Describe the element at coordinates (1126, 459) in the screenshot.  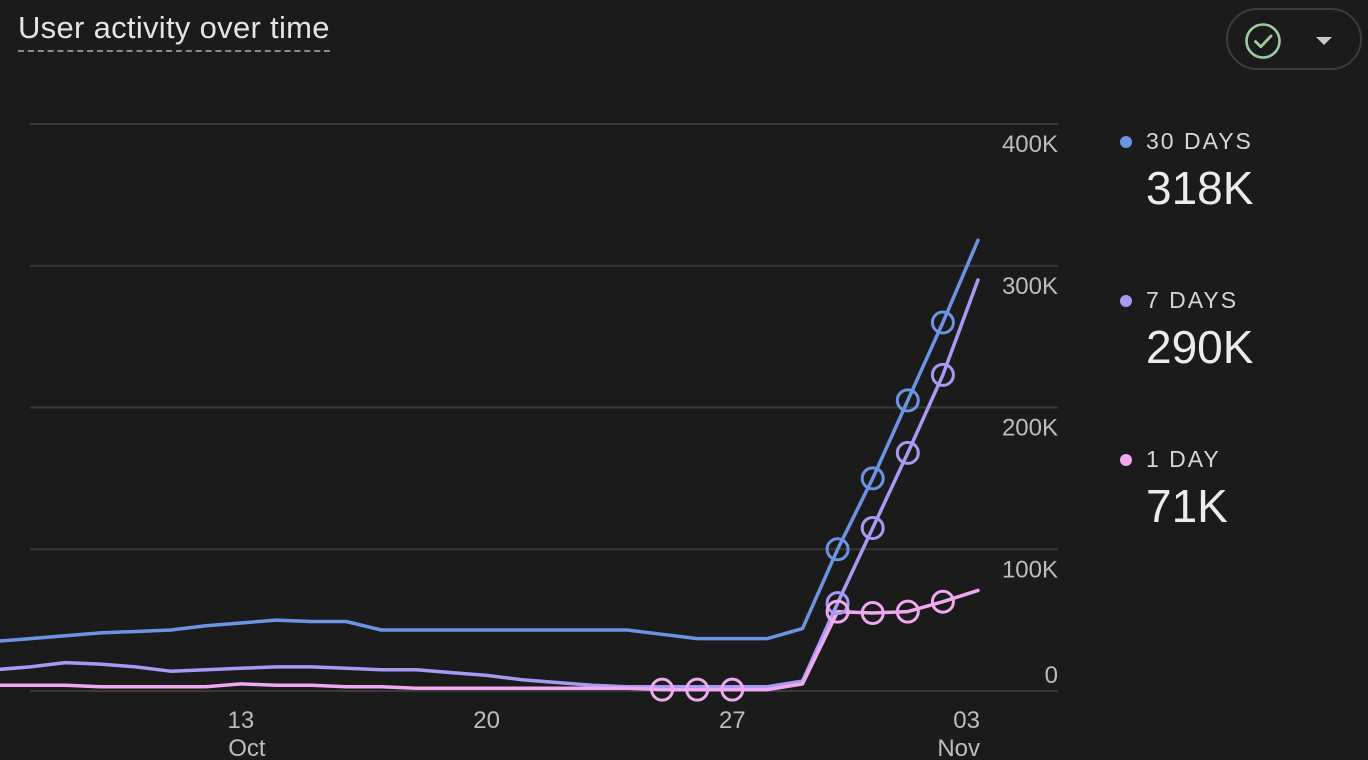
I see `legend-dot-1-day` at that location.